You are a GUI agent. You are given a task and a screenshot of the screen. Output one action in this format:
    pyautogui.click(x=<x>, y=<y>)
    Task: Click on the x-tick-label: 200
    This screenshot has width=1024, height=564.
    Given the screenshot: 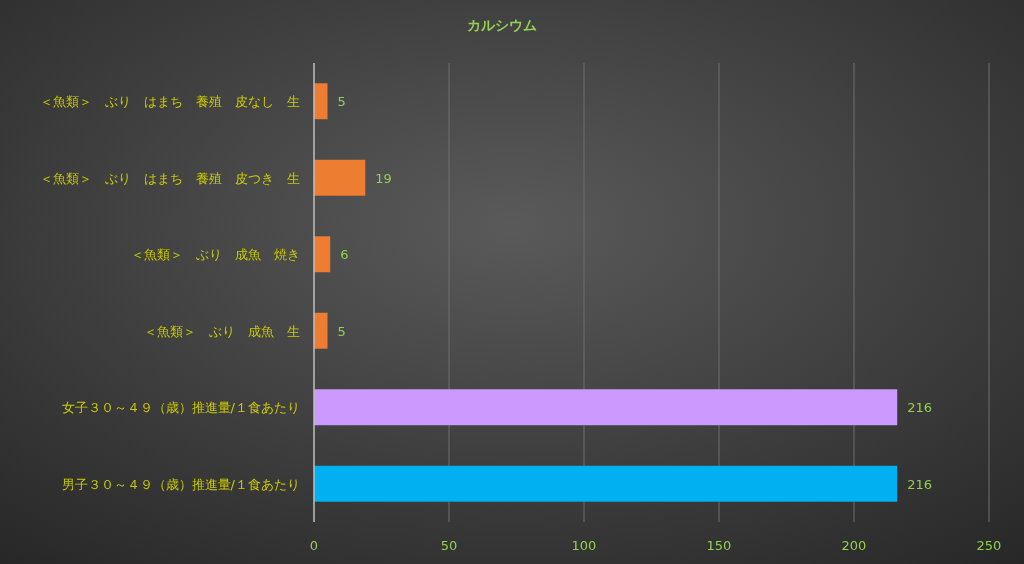 What is the action you would take?
    pyautogui.click(x=854, y=545)
    